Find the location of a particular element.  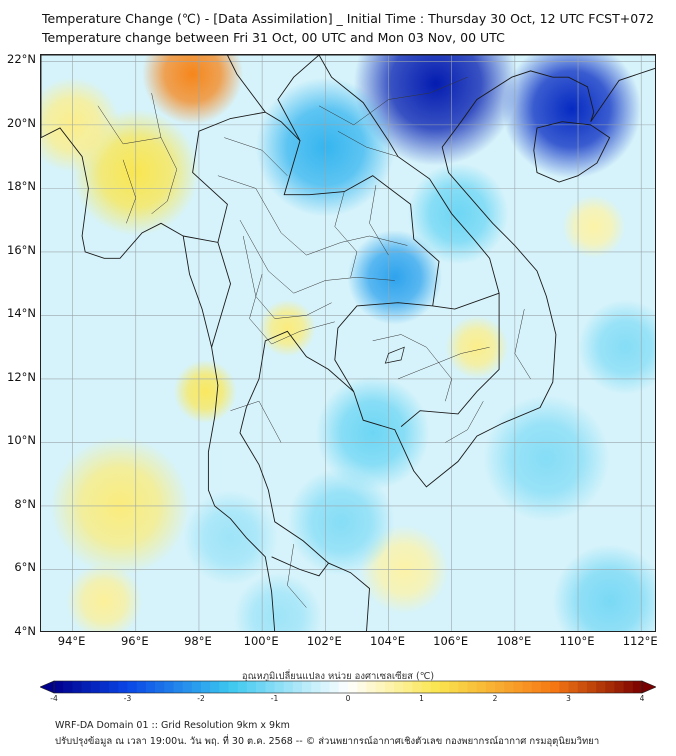

colorbar-tick-label: 2 is located at coordinates (495, 698).